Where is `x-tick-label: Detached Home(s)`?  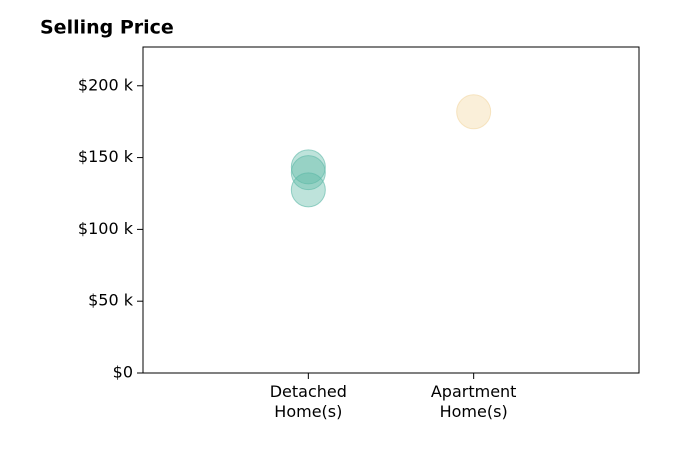 x-tick-label: Detached Home(s) is located at coordinates (308, 401).